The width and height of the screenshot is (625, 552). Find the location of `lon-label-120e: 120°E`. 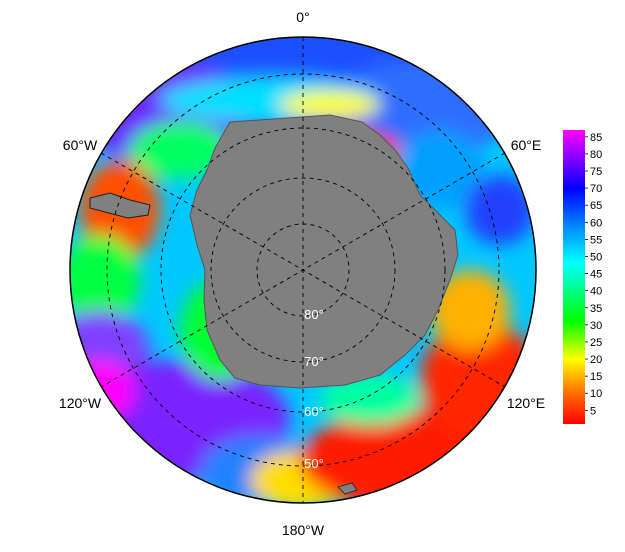

lon-label-120e: 120°E is located at coordinates (526, 403).